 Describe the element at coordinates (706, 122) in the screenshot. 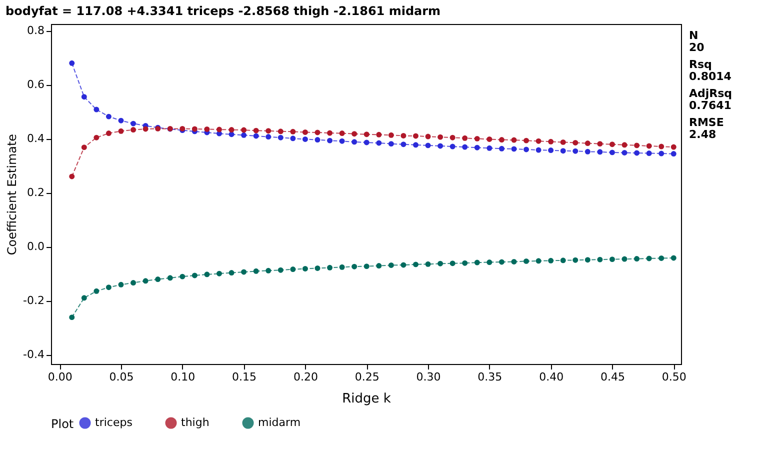

I see `text: RMSE` at that location.